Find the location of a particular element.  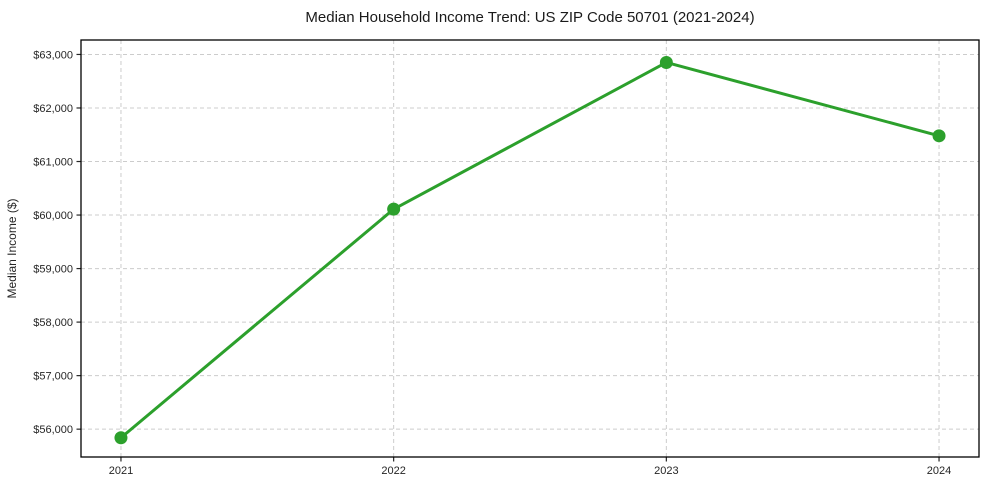

x-tick-label: 2024 is located at coordinates (939, 471).